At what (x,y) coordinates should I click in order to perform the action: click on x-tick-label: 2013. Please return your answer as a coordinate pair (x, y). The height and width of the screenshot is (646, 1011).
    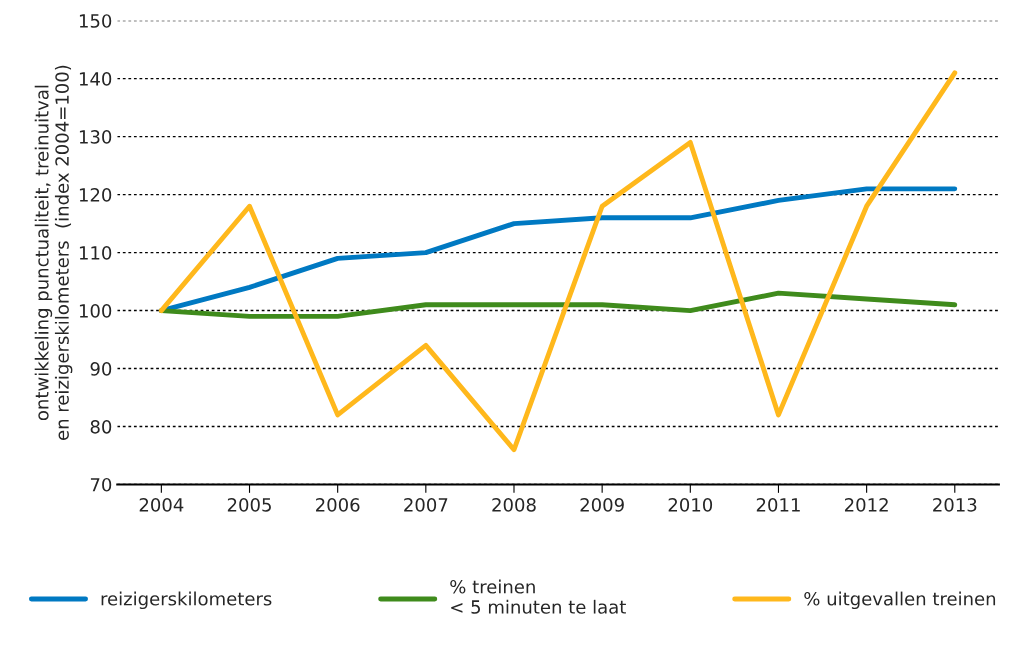
    Looking at the image, I should click on (955, 505).